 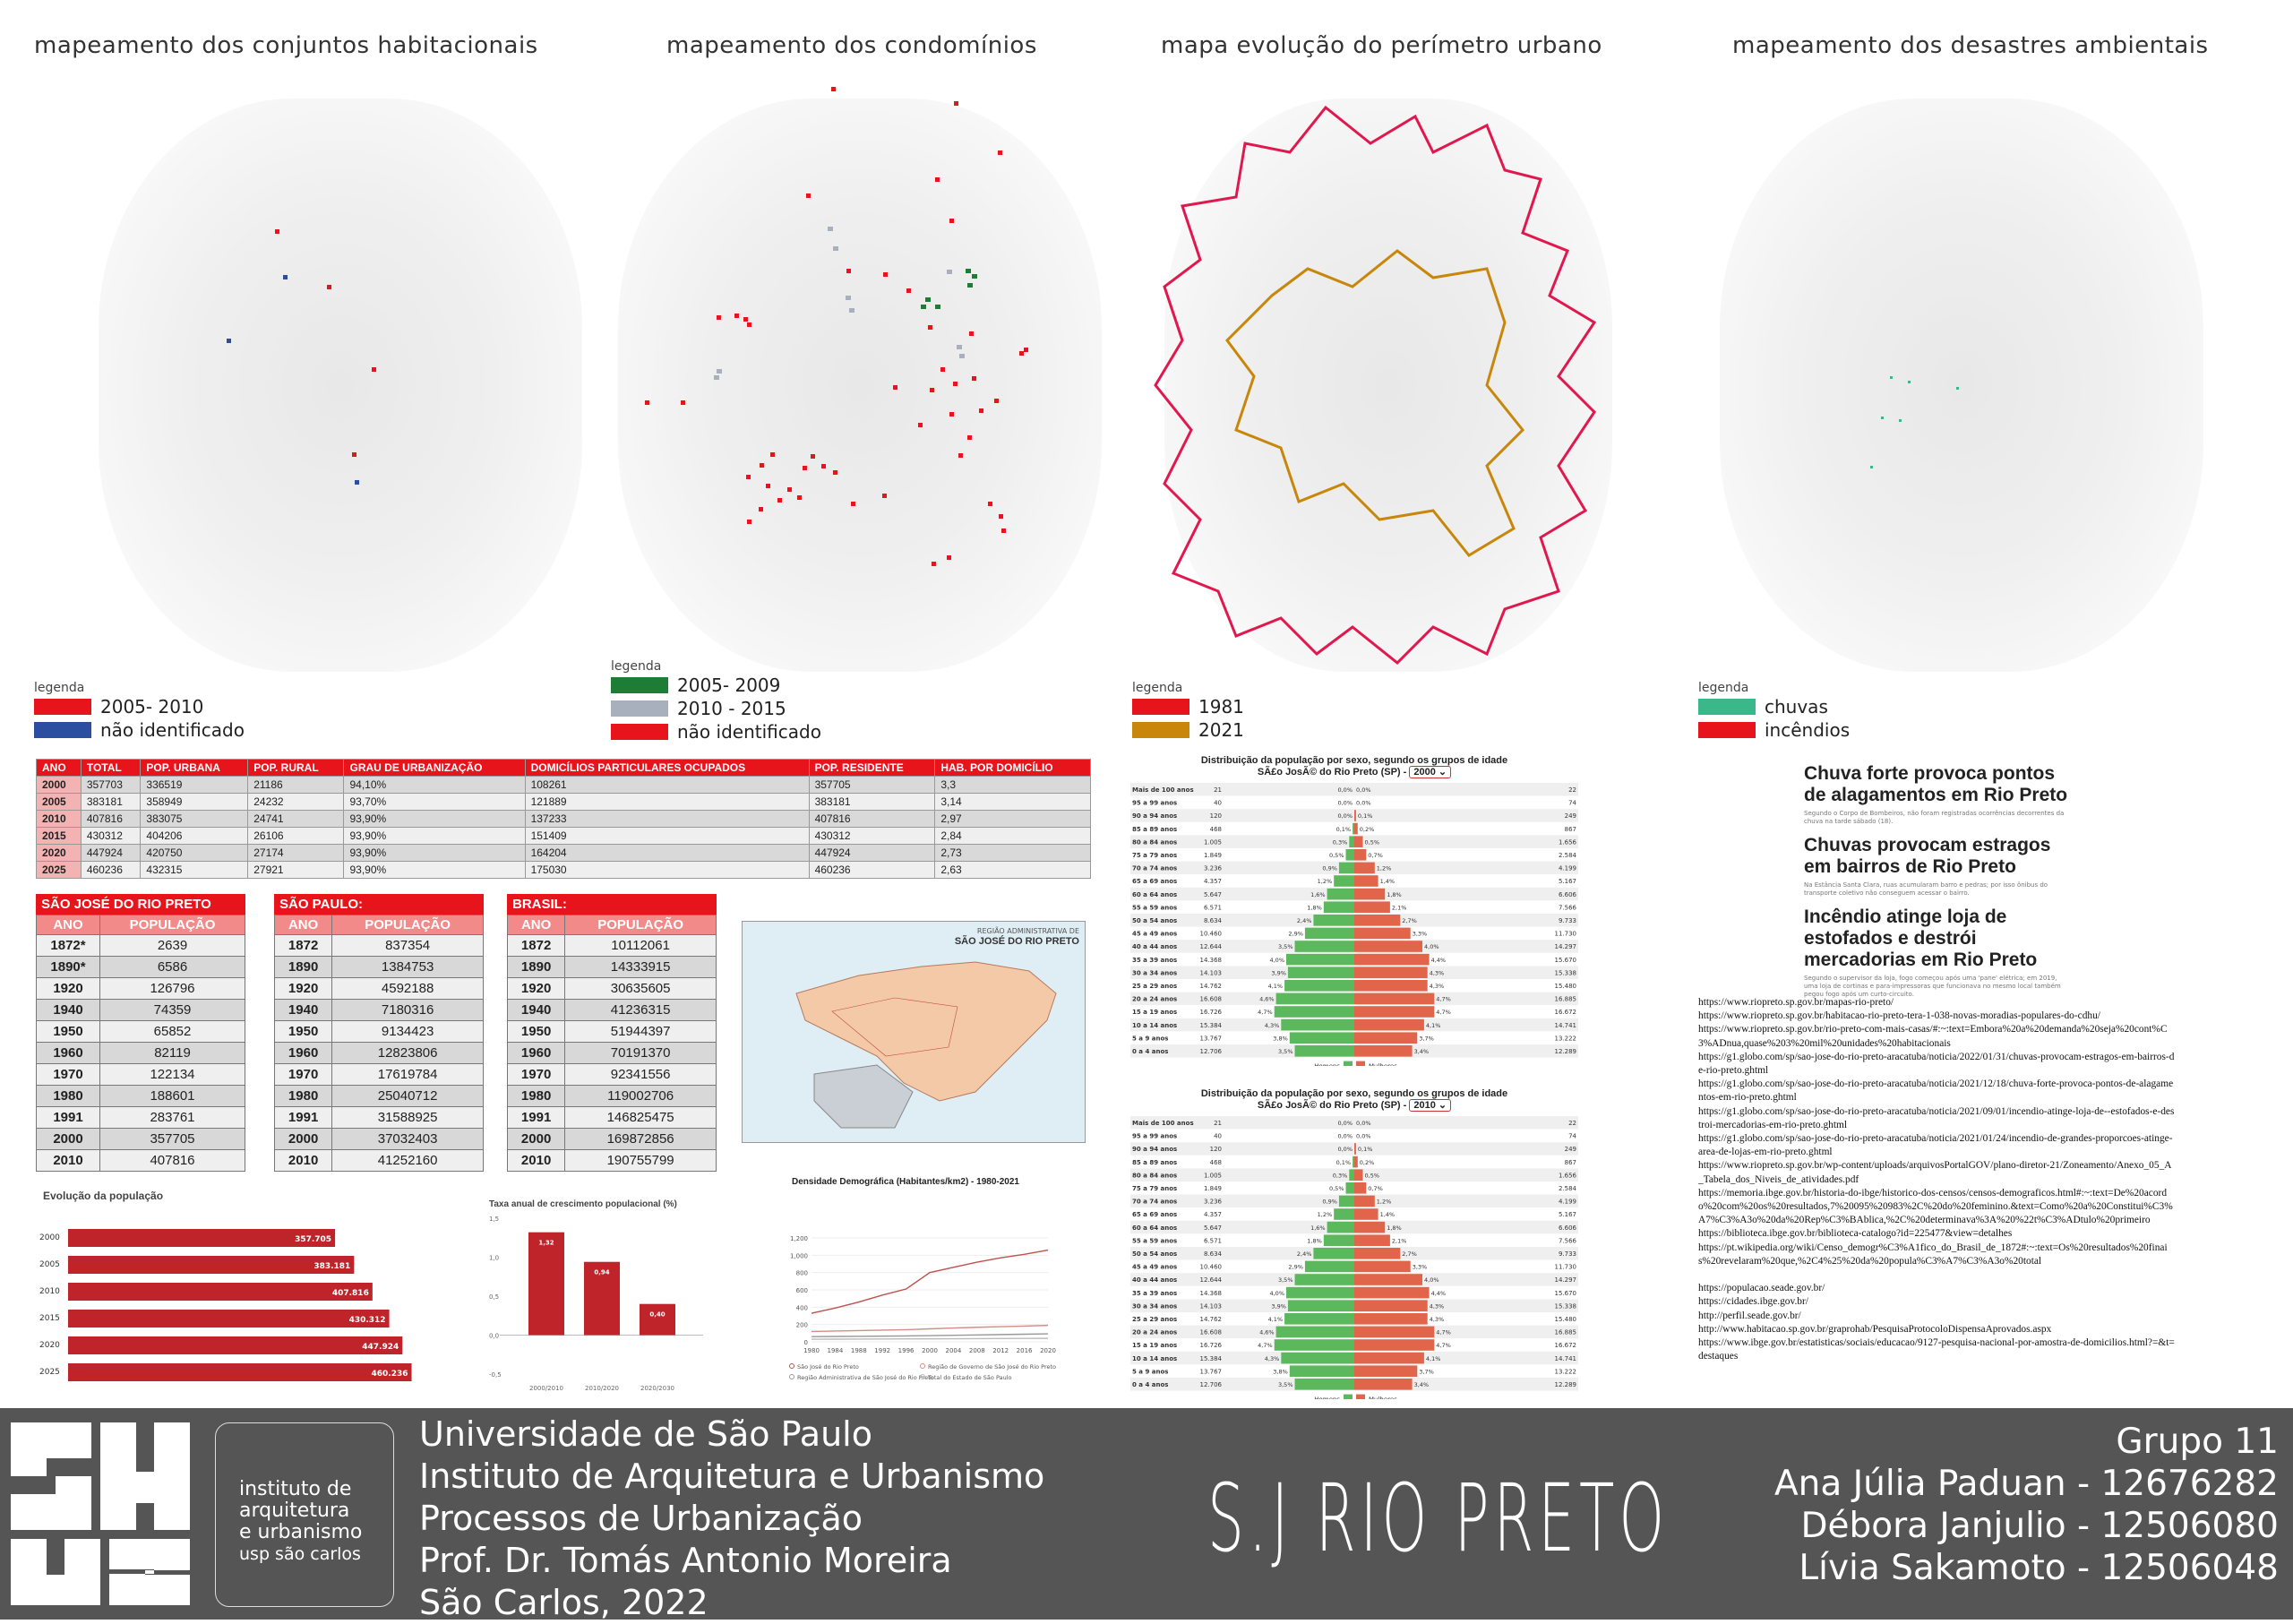 I want to click on women-count: 249, so click(x=1570, y=1149).